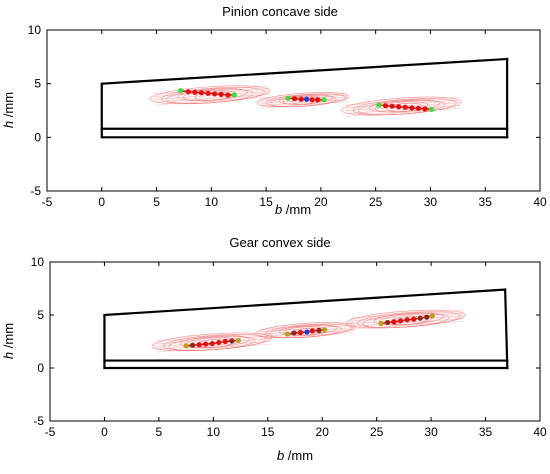  Describe the element at coordinates (37, 137) in the screenshot. I see `pinion-y-tick-label: 0` at that location.